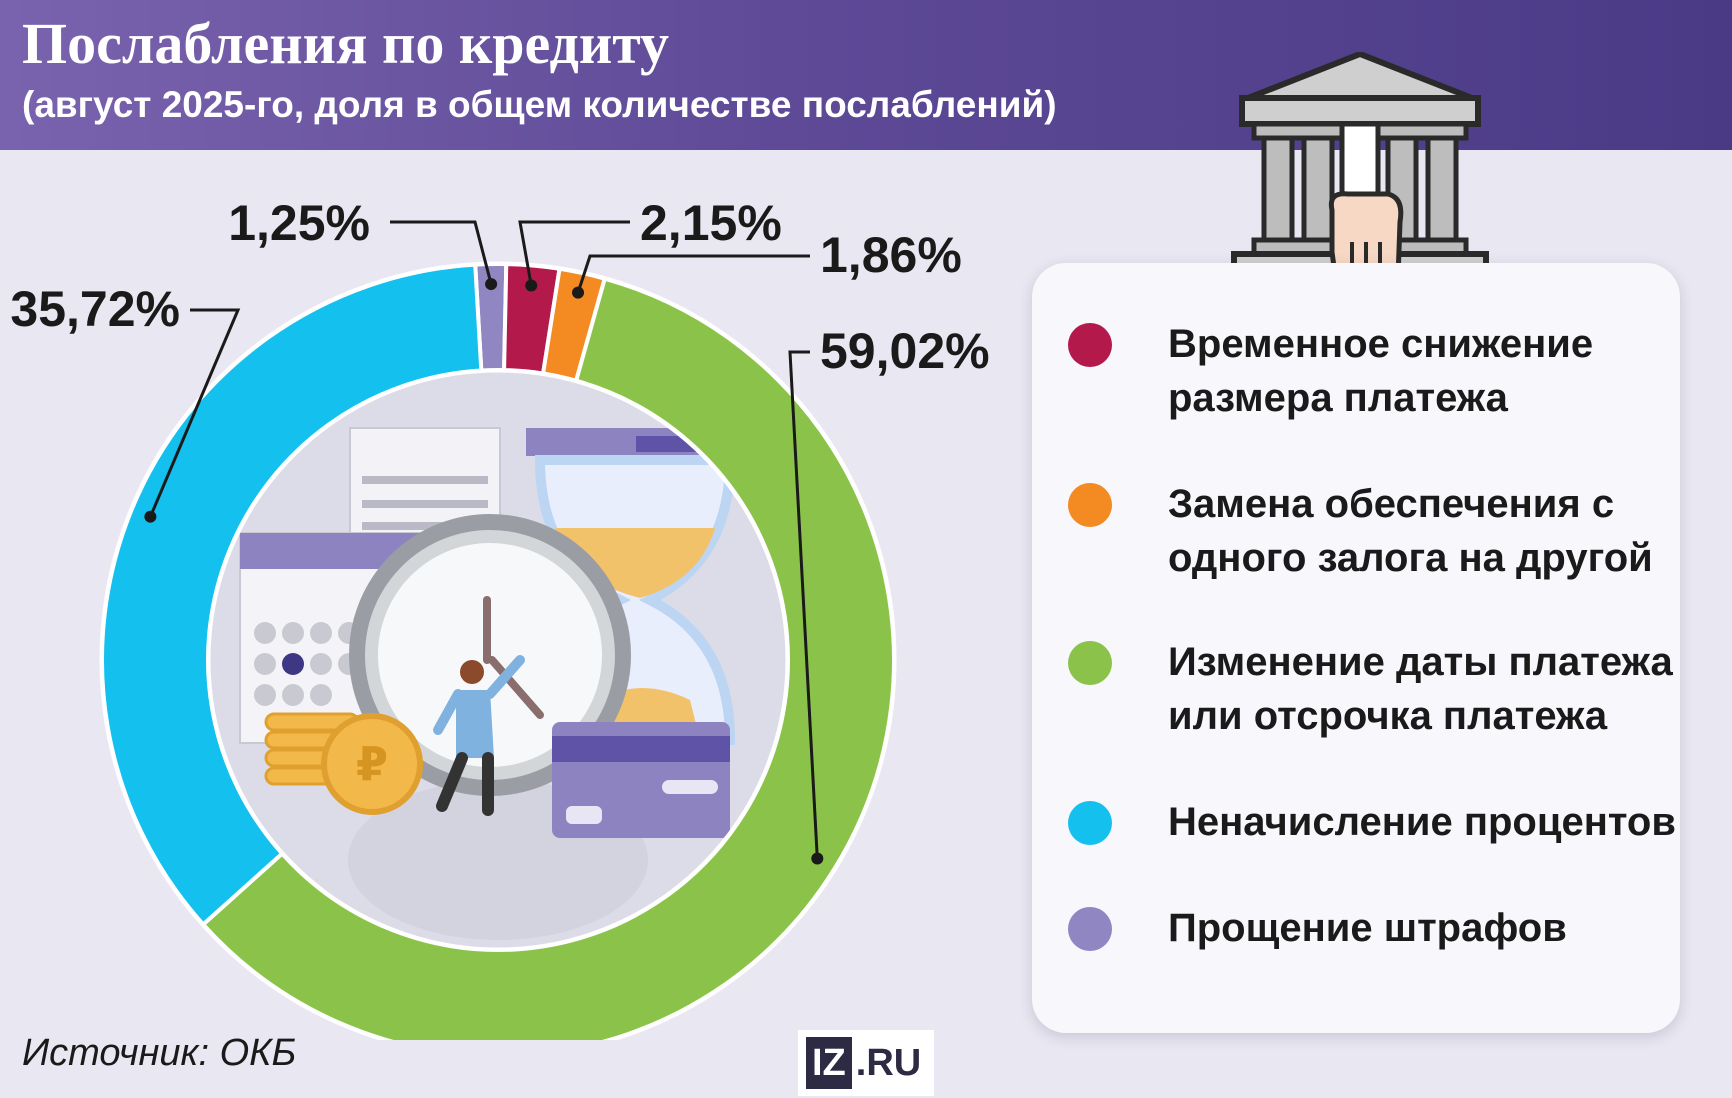 This screenshot has width=1732, height=1098. Describe the element at coordinates (1422, 822) in the screenshot. I see `legend-label: Неначисление процентов` at that location.